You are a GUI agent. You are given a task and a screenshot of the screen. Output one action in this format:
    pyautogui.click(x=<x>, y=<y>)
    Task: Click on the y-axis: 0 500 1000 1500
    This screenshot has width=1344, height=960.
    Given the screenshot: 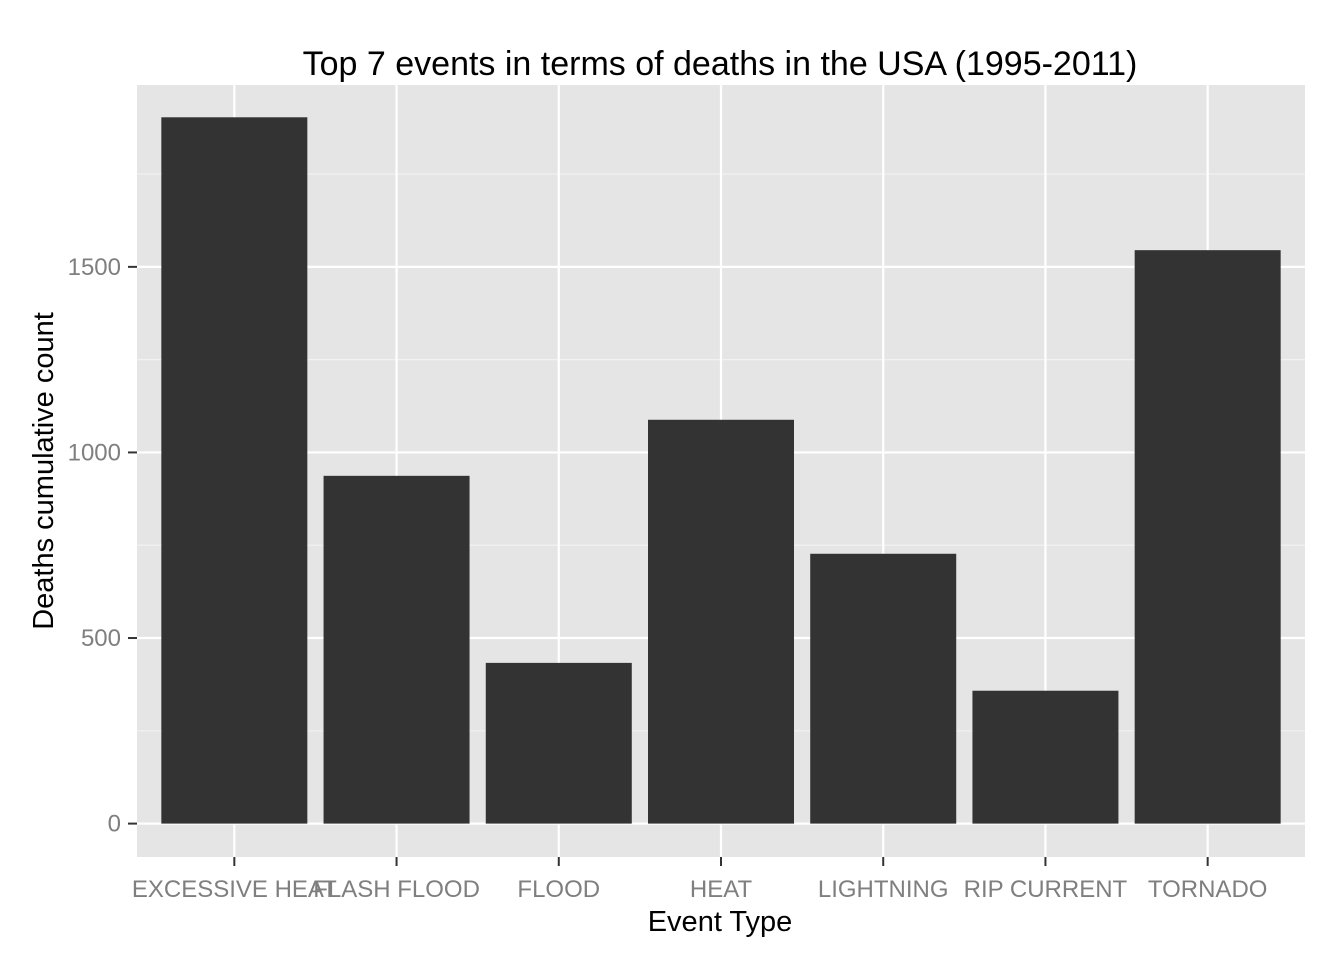 What is the action you would take?
    pyautogui.click(x=102, y=546)
    